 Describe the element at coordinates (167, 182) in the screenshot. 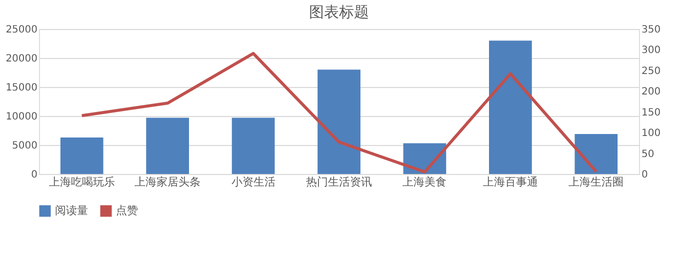

I see `x-tick-label: 上海家居头条` at that location.